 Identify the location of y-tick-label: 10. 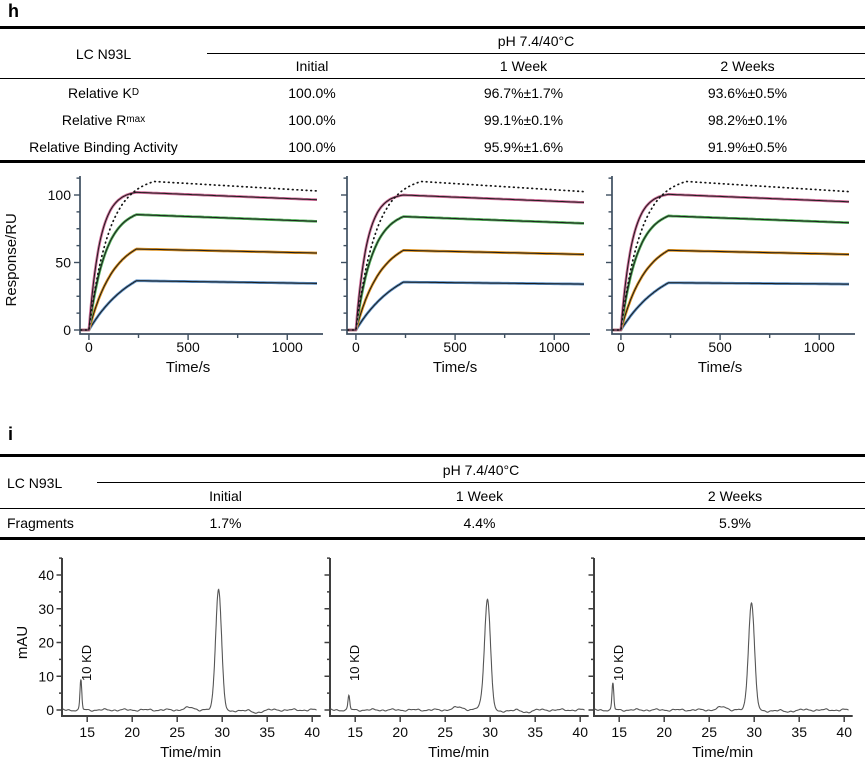
(46, 676).